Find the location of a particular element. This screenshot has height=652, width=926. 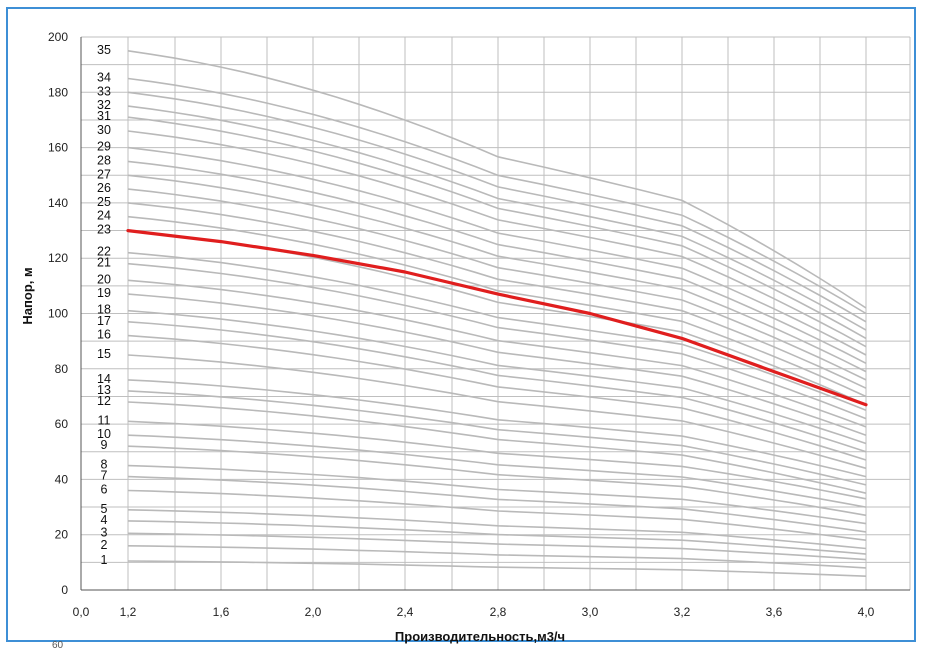

x-tick-label: 2,4 is located at coordinates (405, 612).